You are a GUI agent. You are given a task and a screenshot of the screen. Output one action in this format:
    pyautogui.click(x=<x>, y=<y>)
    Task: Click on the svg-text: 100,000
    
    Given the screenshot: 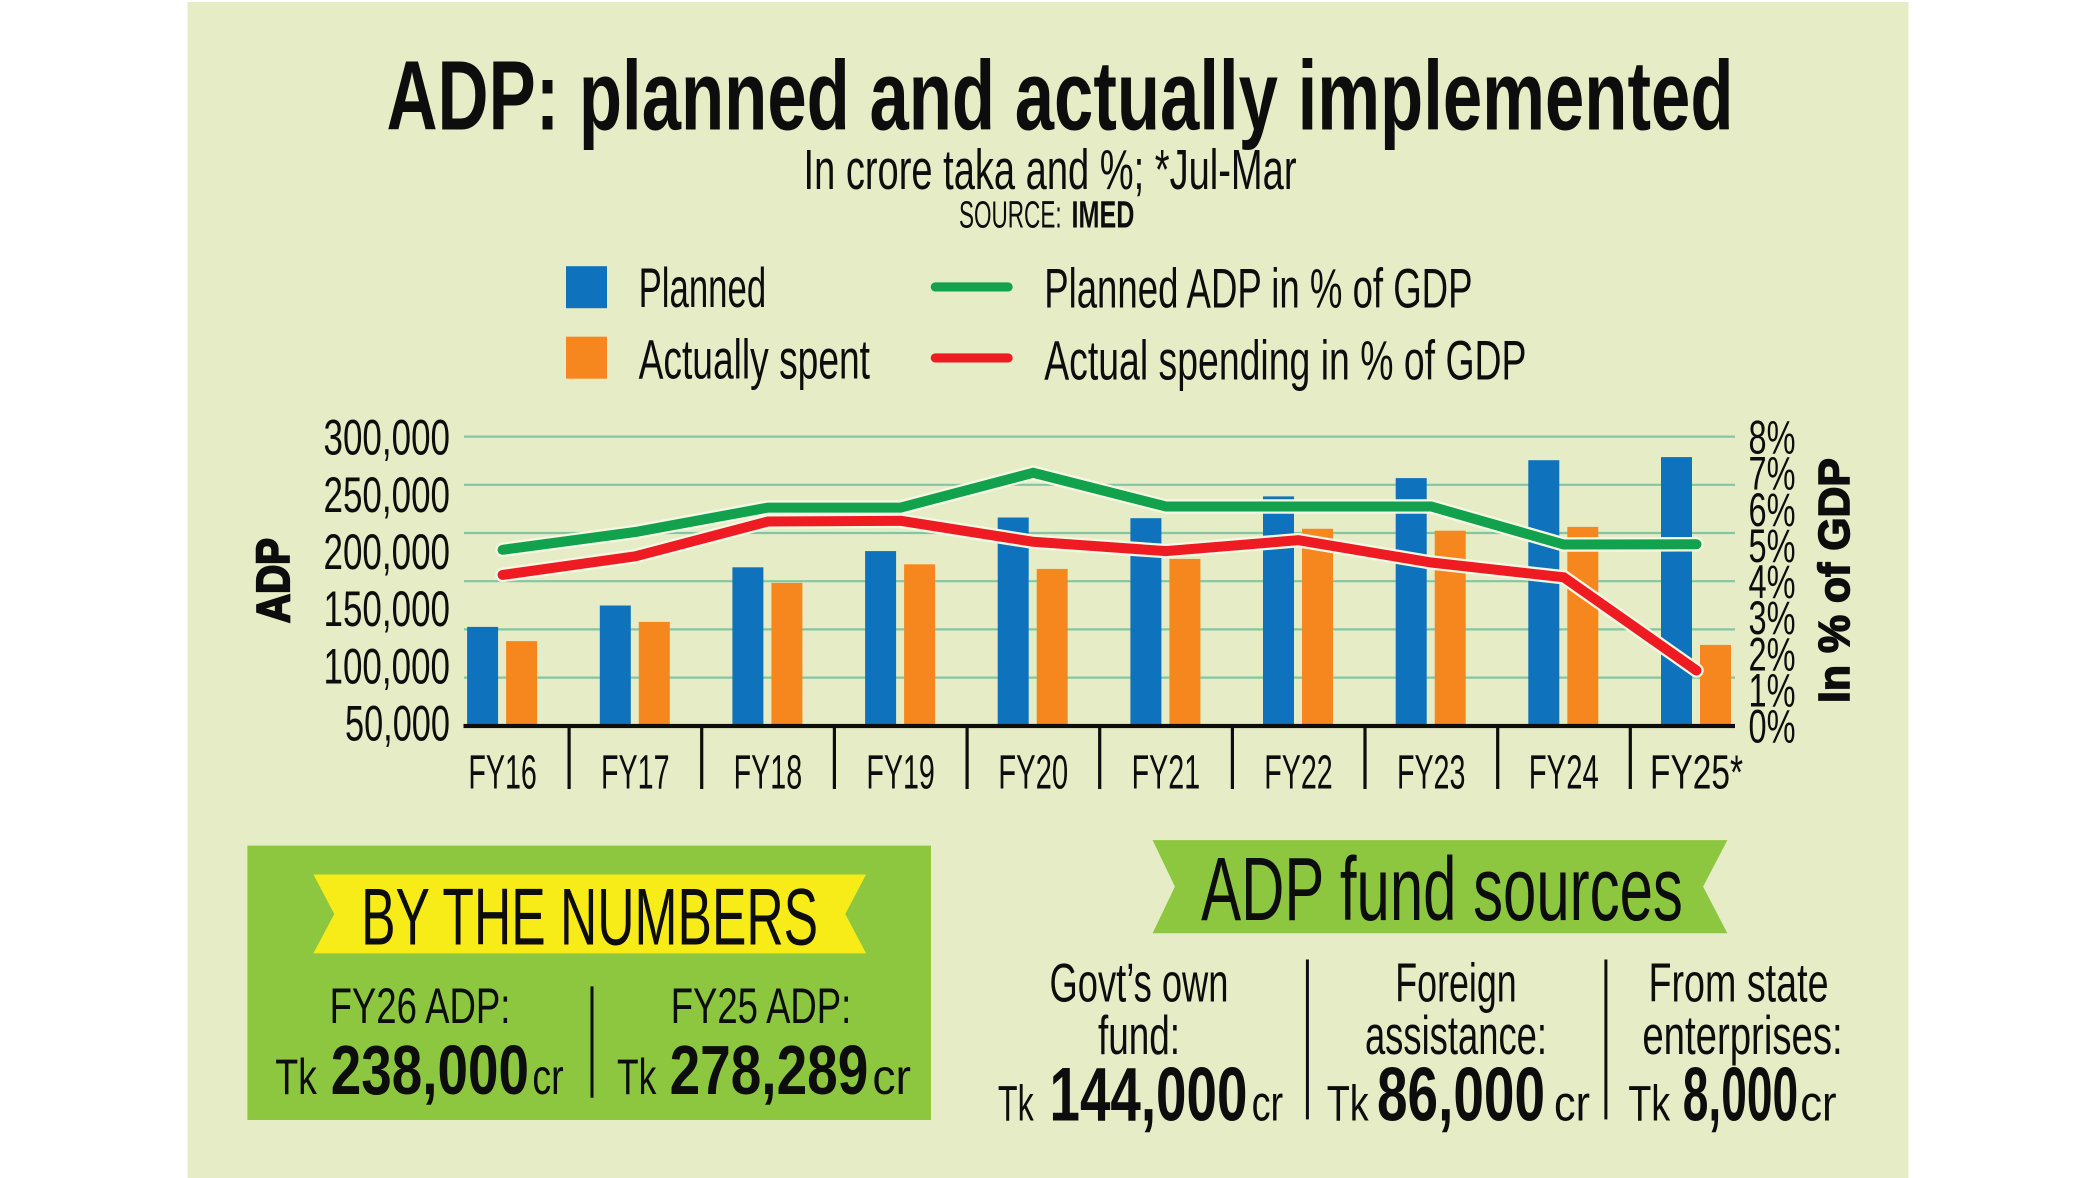 What is the action you would take?
    pyautogui.click(x=387, y=666)
    